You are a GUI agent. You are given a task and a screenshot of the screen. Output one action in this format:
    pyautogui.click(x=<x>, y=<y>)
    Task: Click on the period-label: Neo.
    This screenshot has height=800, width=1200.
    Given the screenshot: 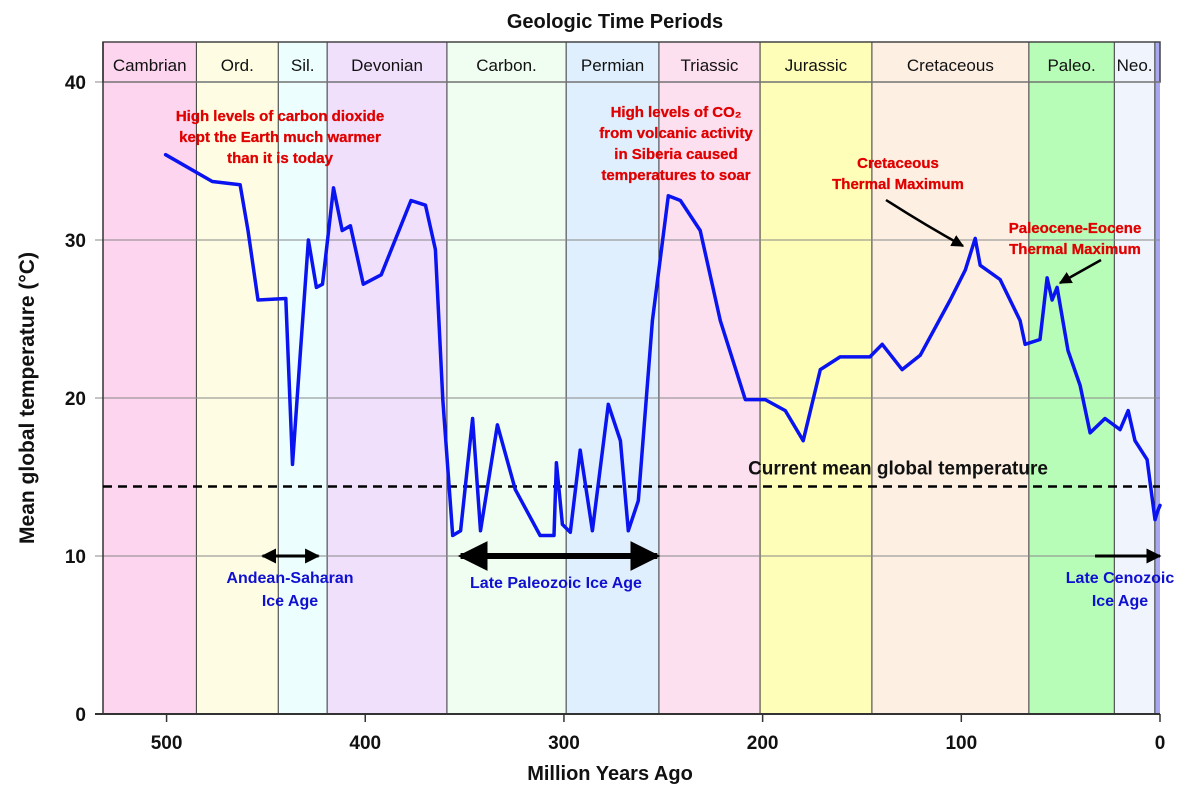 What is the action you would take?
    pyautogui.click(x=1135, y=65)
    